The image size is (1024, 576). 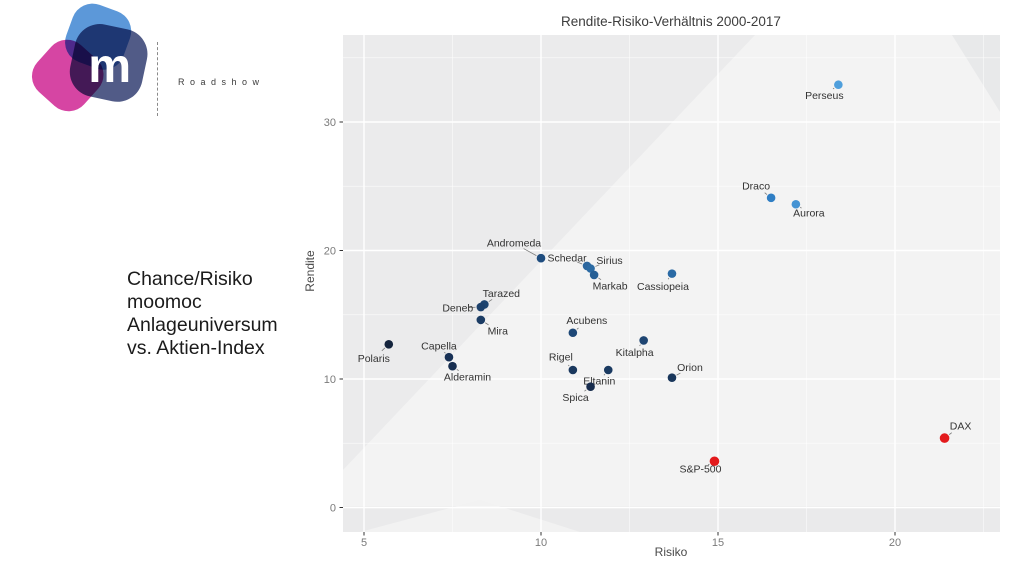 What do you see at coordinates (590, 268) in the screenshot?
I see `data-point-sirius` at bounding box center [590, 268].